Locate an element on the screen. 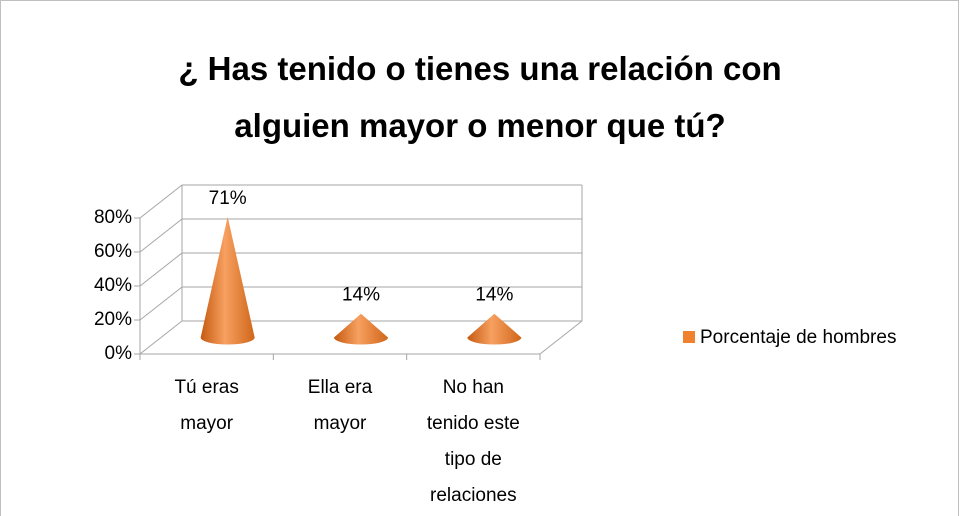 Image resolution: width=960 pixels, height=516 pixels. y-tick-label: 80% is located at coordinates (113, 217).